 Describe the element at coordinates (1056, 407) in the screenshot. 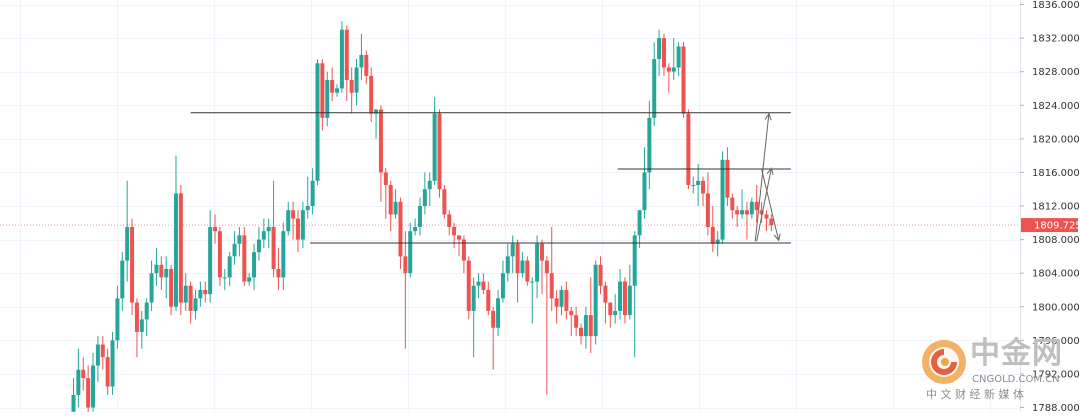

I see `y-tick-label: 1788.000` at that location.